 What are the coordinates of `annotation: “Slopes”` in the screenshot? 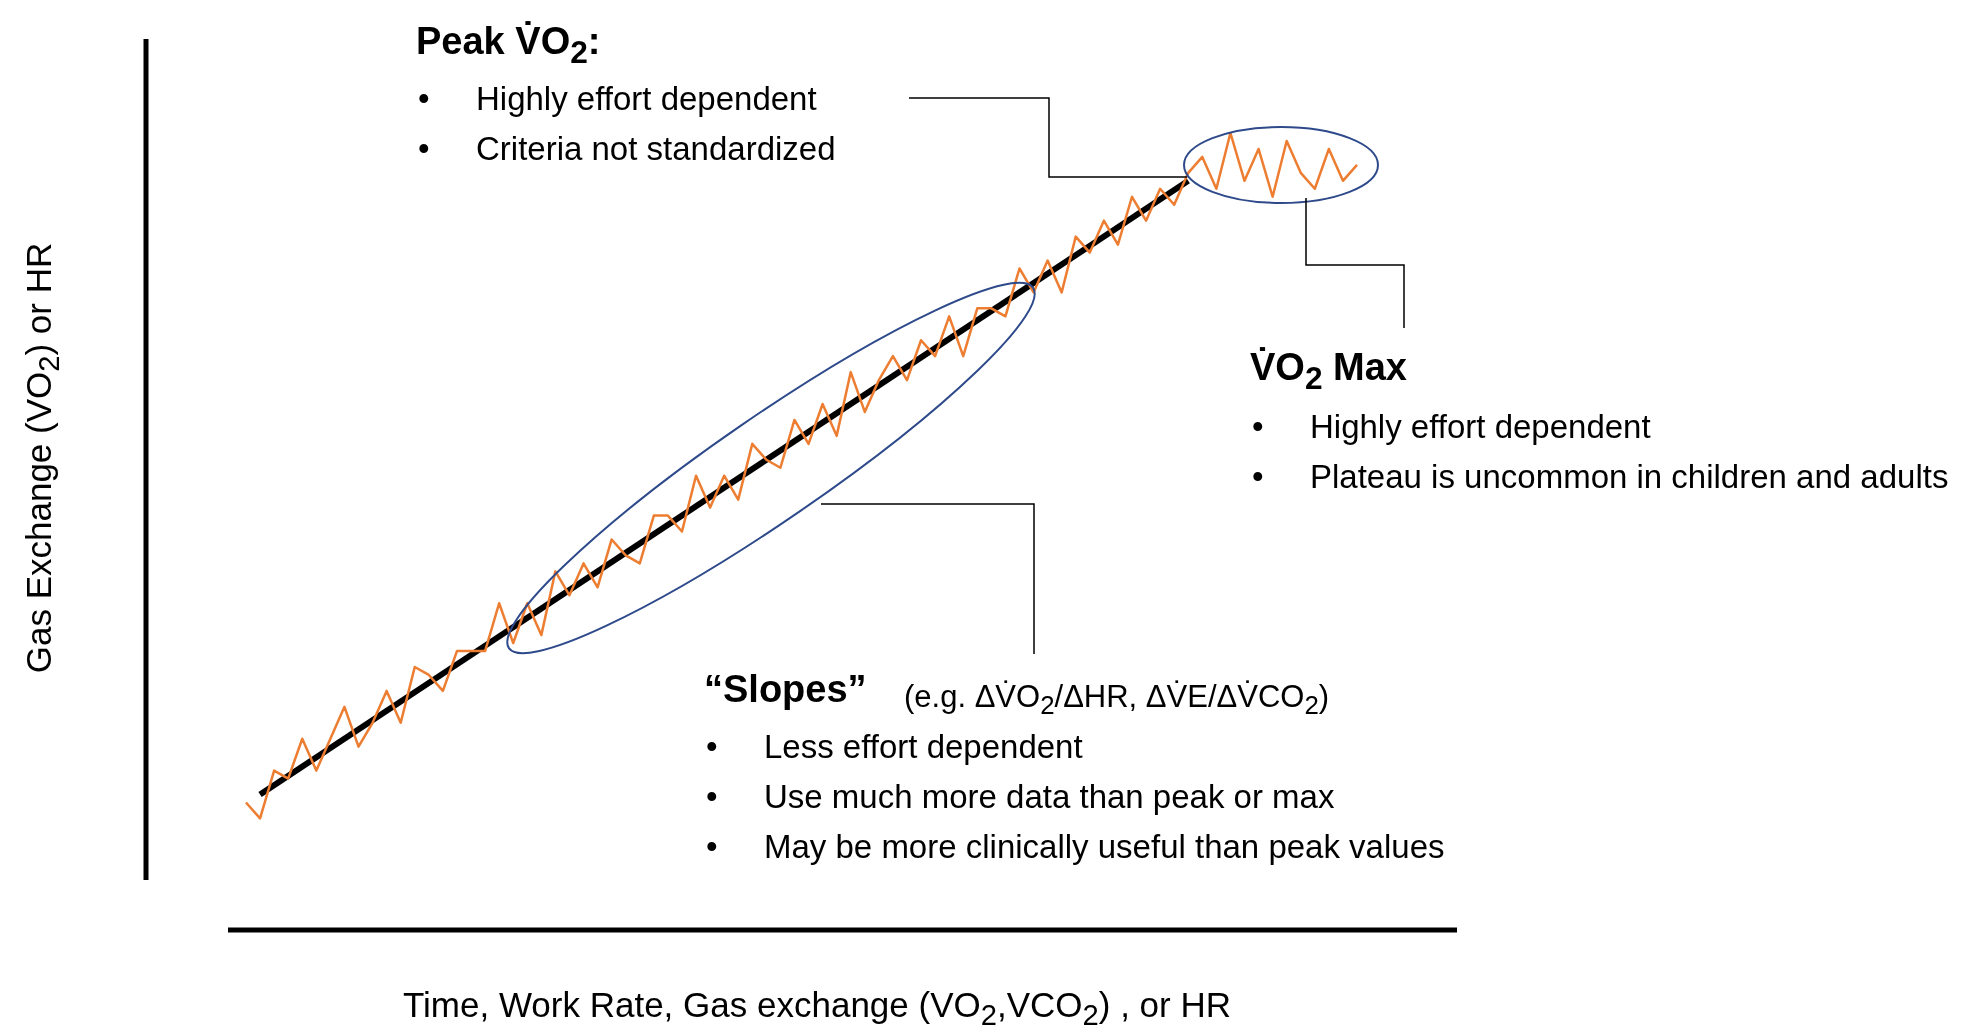 It's located at (785, 689).